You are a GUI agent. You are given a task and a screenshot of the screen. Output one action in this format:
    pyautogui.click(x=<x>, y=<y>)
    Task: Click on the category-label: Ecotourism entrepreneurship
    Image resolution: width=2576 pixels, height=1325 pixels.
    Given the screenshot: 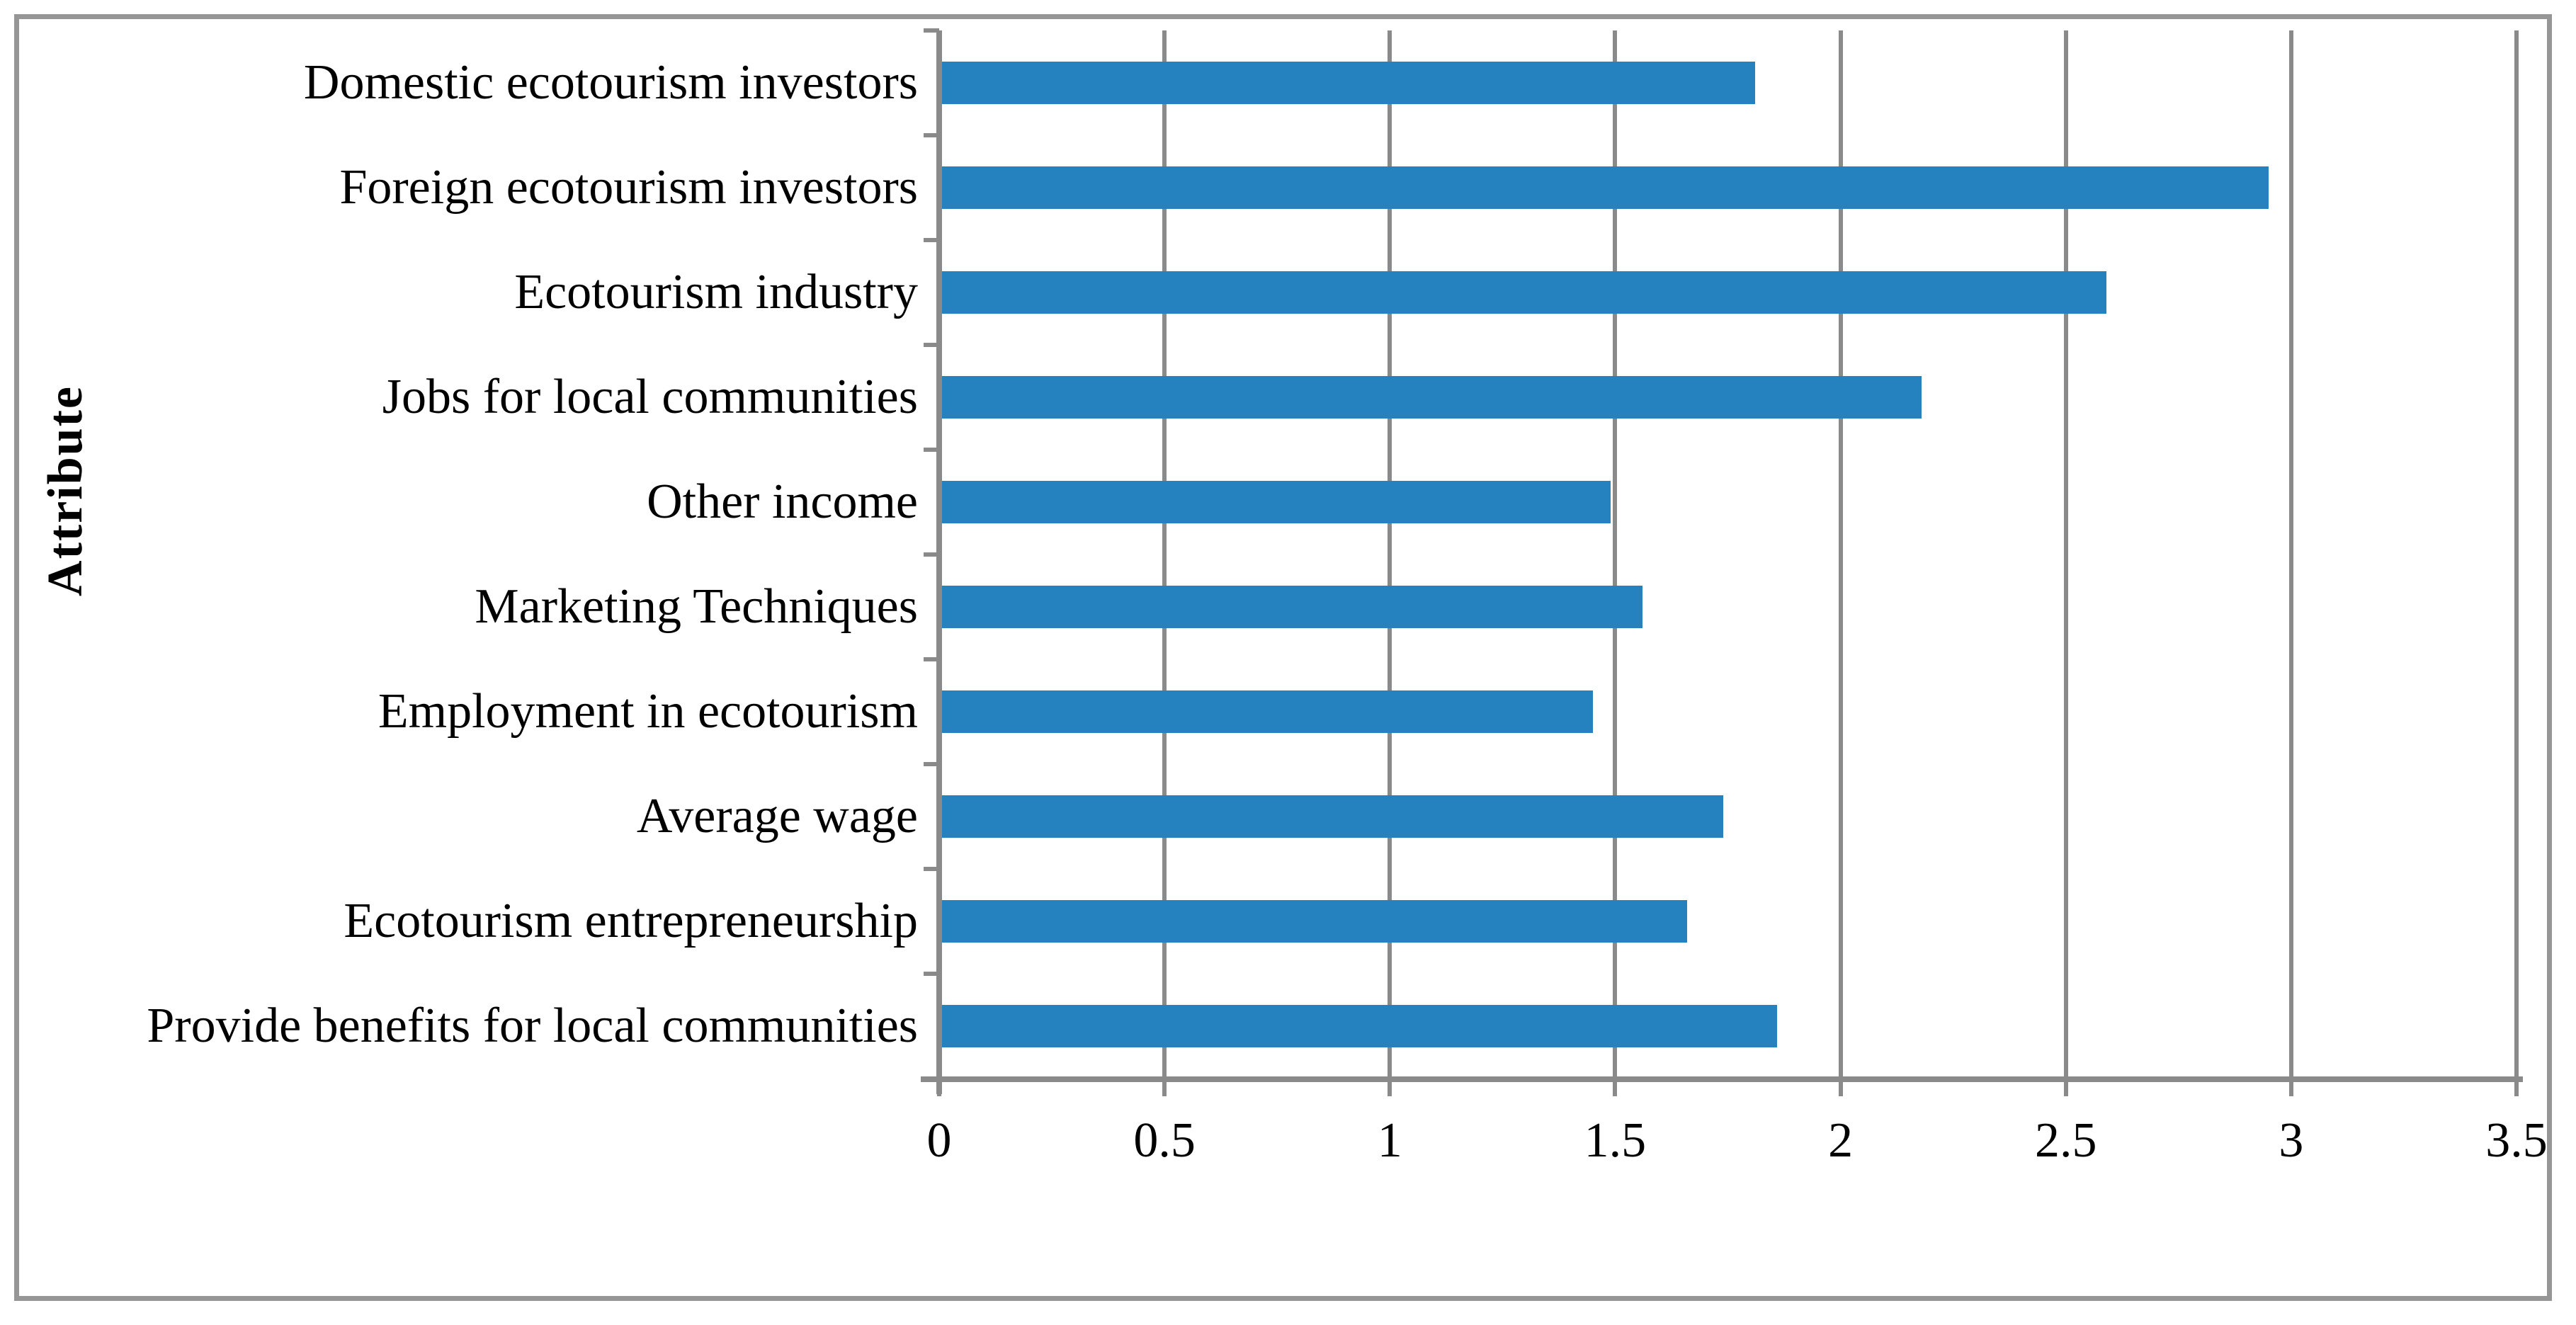 What is the action you would take?
    pyautogui.click(x=631, y=921)
    